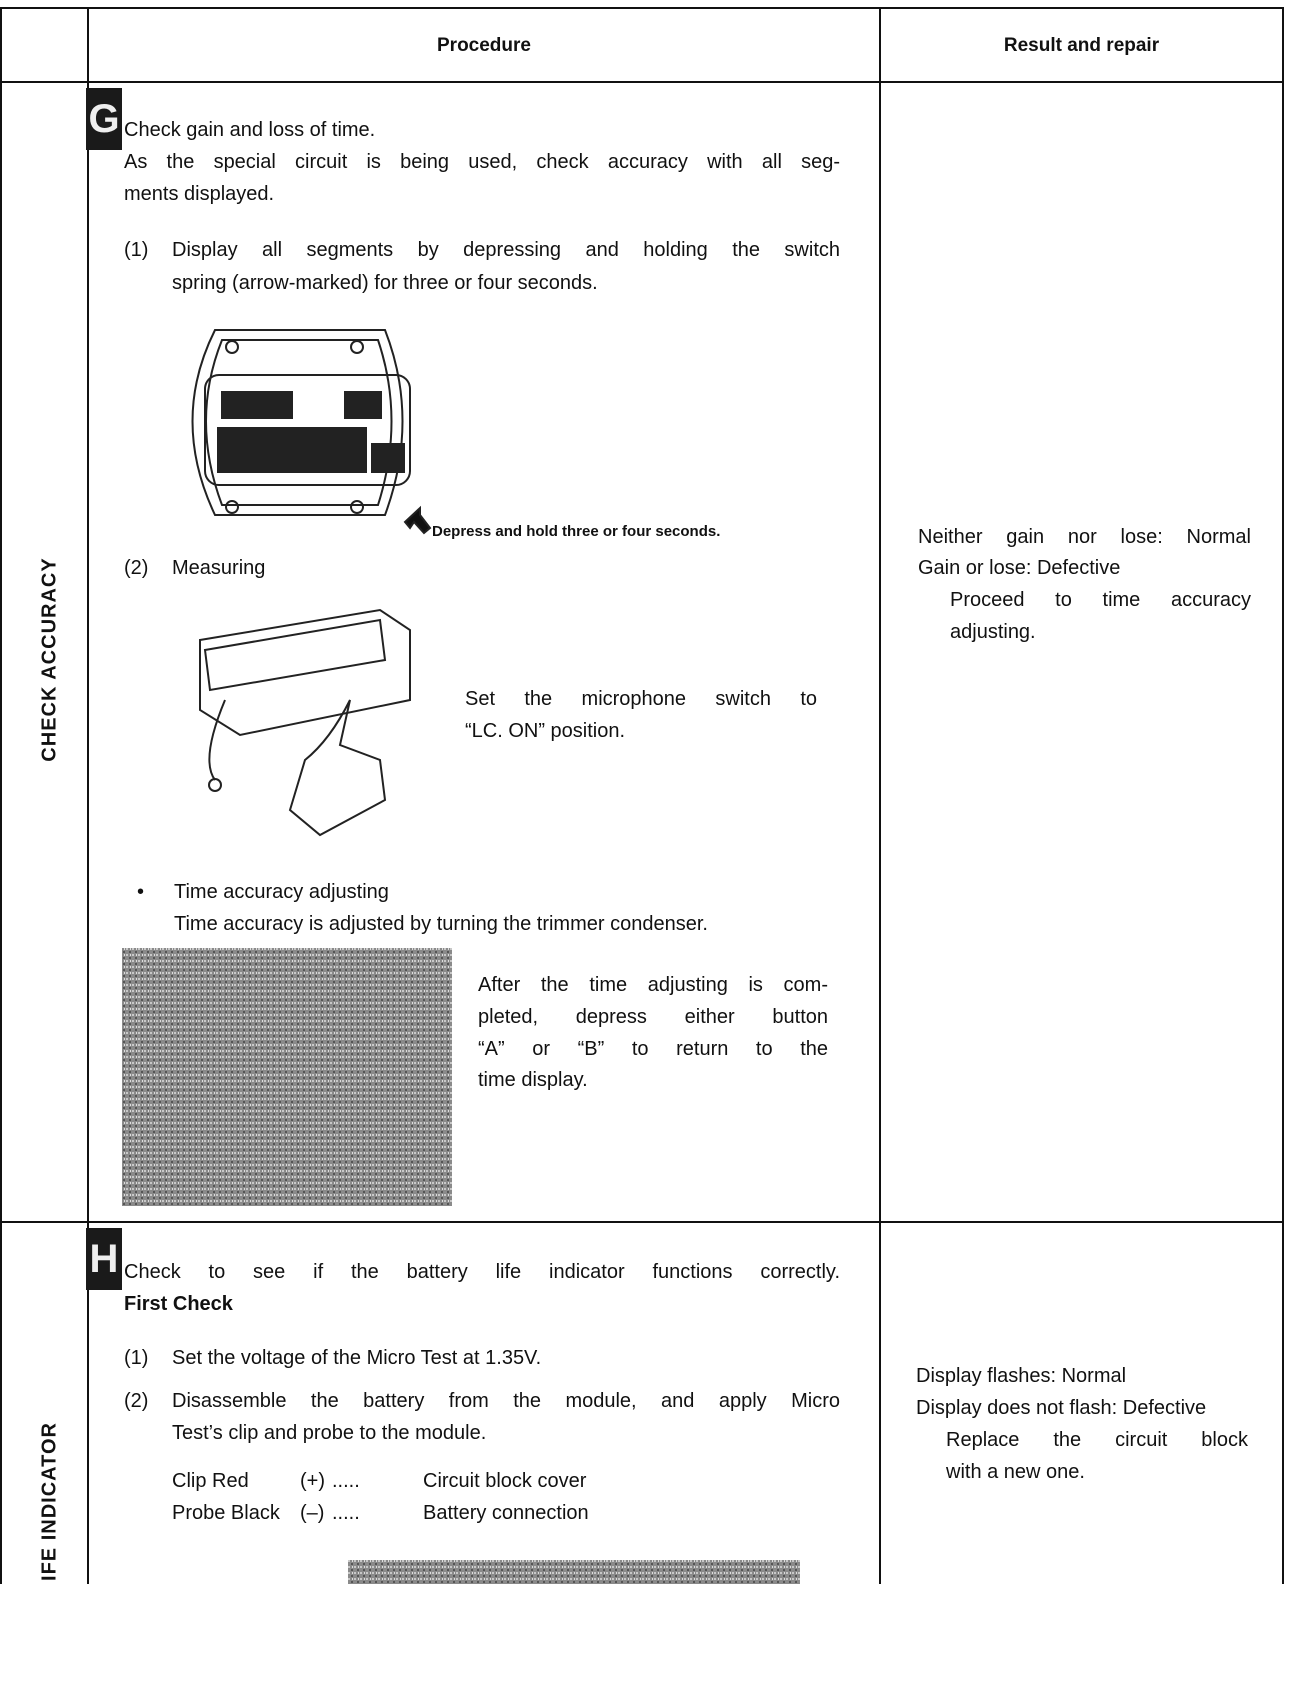 This screenshot has height=1702, width=1296. I want to click on text-line: Check gain and loss of time., so click(250, 130).